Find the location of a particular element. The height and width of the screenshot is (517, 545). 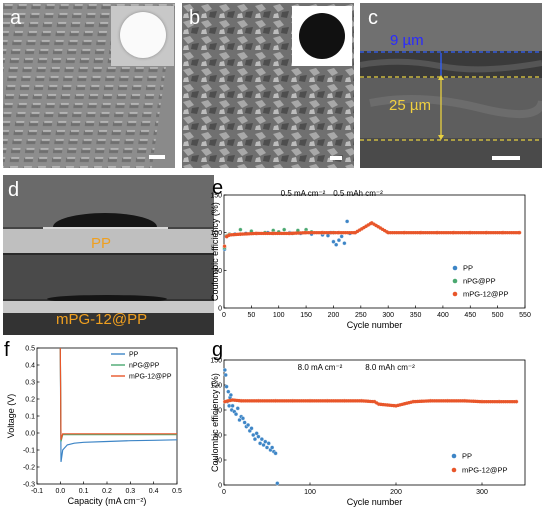

droplet-images is located at coordinates (108, 255).